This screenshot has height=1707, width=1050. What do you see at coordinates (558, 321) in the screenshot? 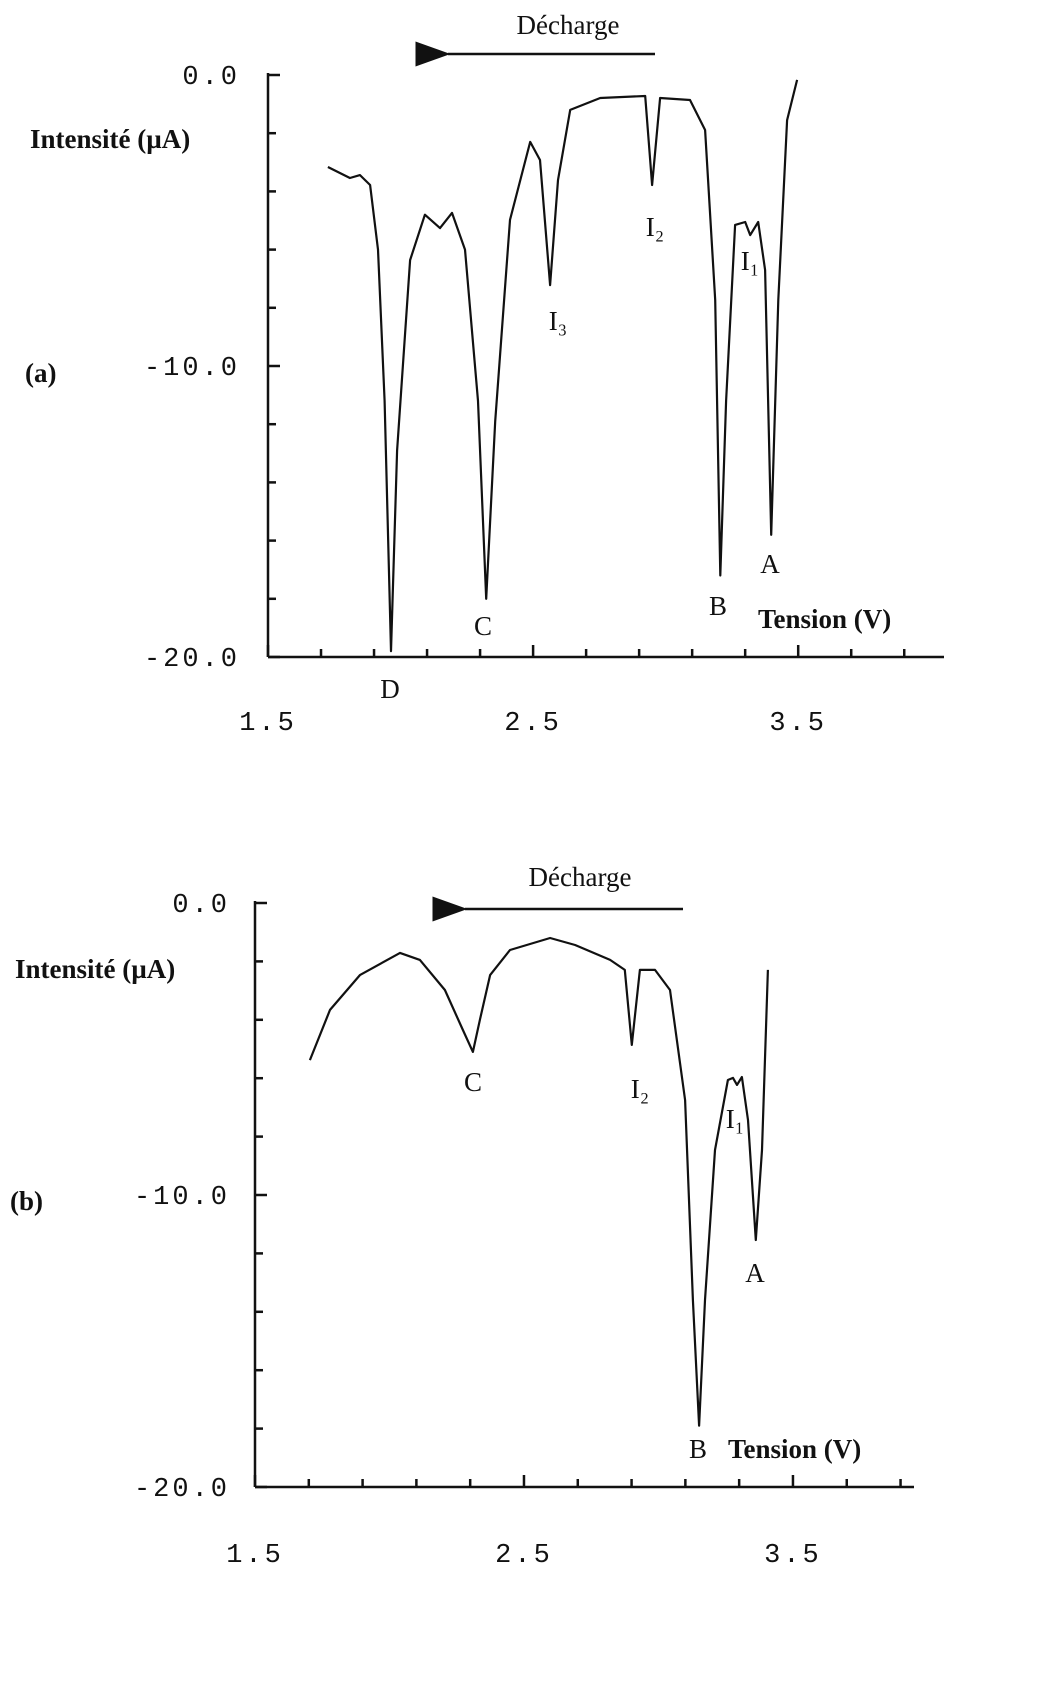
I see `peak-label: I₃` at bounding box center [558, 321].